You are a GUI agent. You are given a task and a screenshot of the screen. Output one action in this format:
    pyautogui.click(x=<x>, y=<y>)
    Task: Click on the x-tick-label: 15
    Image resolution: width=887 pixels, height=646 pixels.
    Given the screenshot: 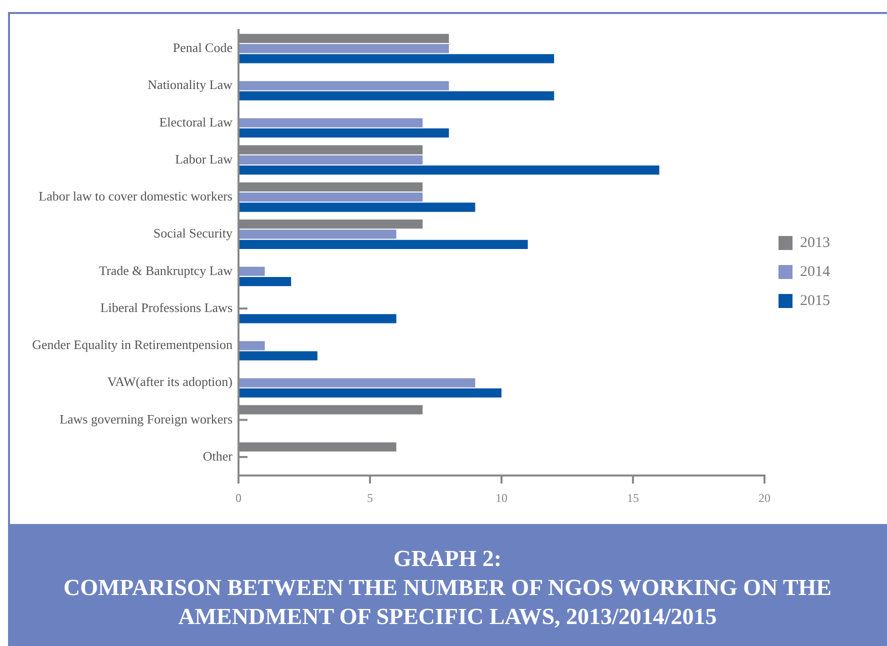 What is the action you would take?
    pyautogui.click(x=633, y=497)
    